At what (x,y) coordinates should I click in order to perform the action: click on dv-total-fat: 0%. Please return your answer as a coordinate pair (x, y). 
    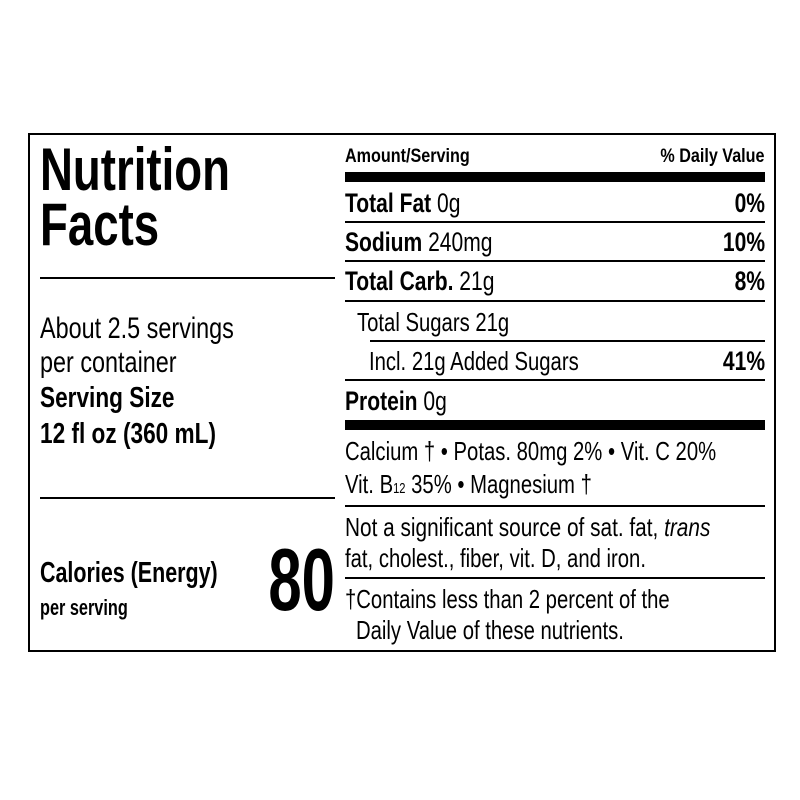
    Looking at the image, I should click on (749, 203).